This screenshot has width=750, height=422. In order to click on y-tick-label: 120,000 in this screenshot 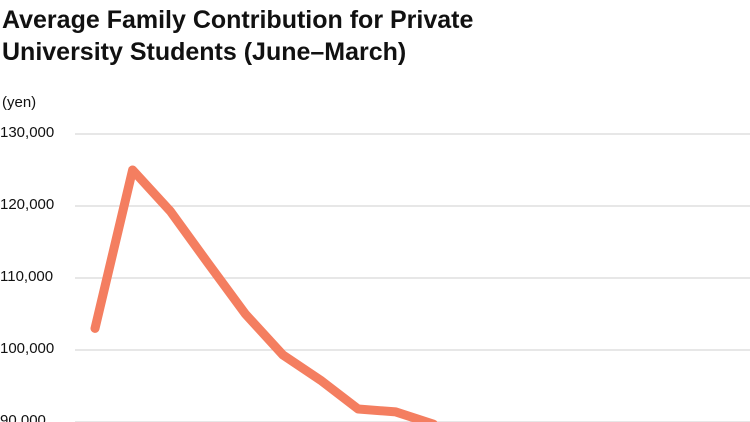, I will do `click(27, 204)`.